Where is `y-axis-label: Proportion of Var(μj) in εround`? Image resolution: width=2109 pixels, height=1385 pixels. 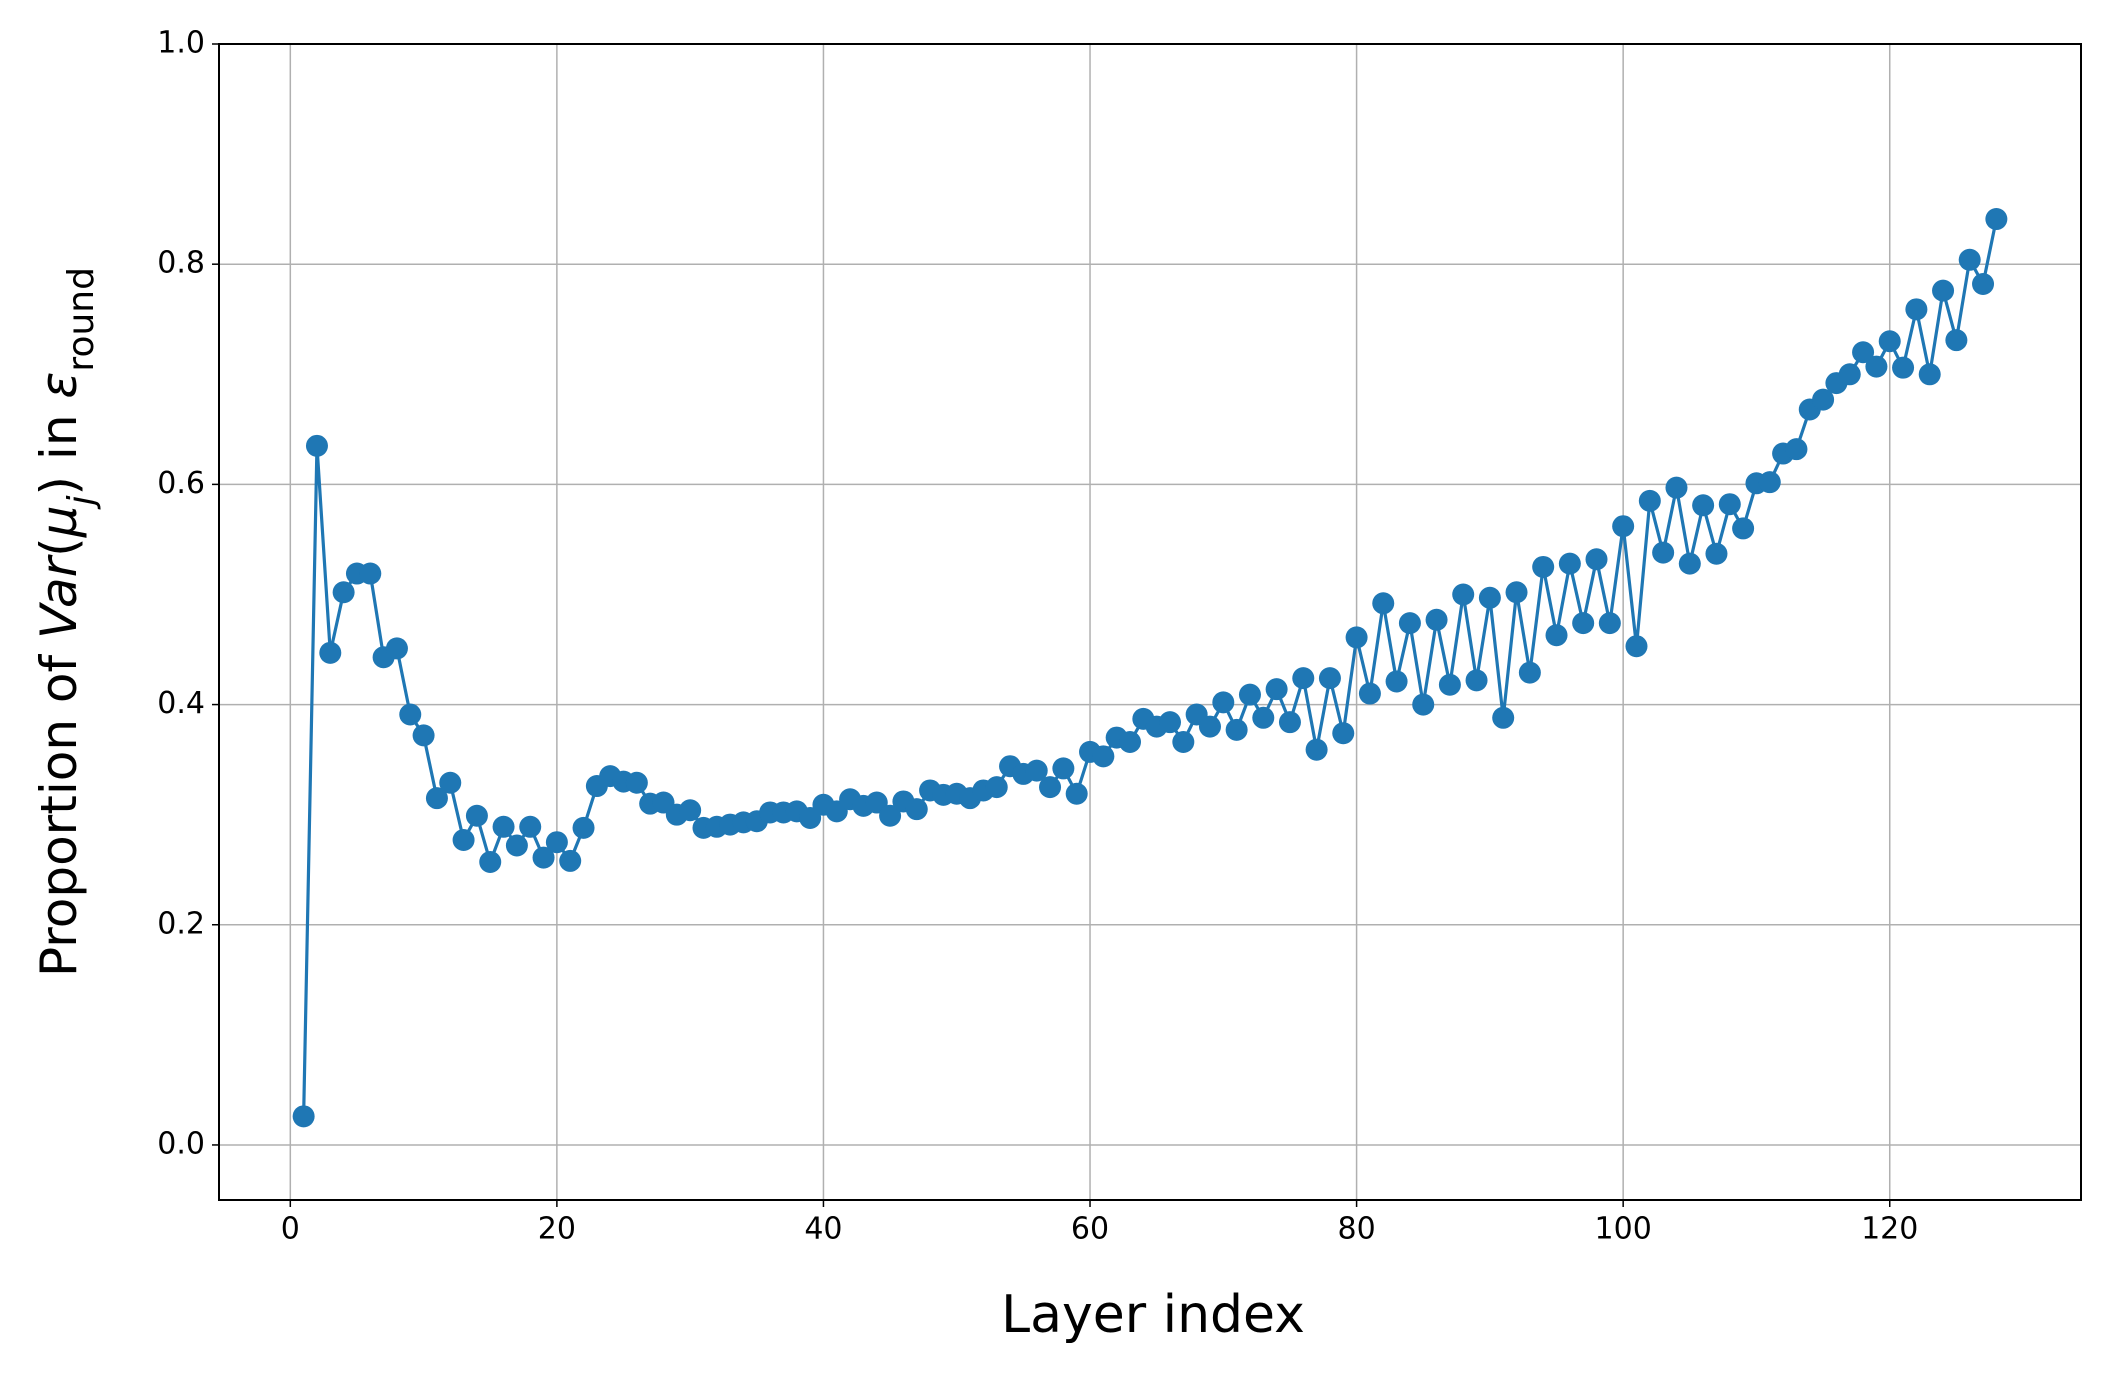 y-axis-label: Proportion of Var(μj) in εround is located at coordinates (66, 622).